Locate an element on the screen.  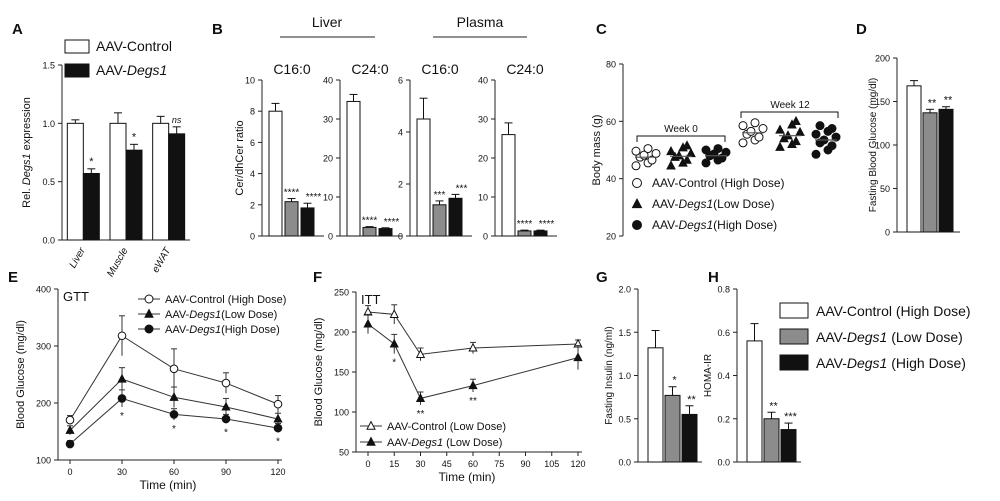
panel-f-x-tick-label: 120 is located at coordinates (577, 464).